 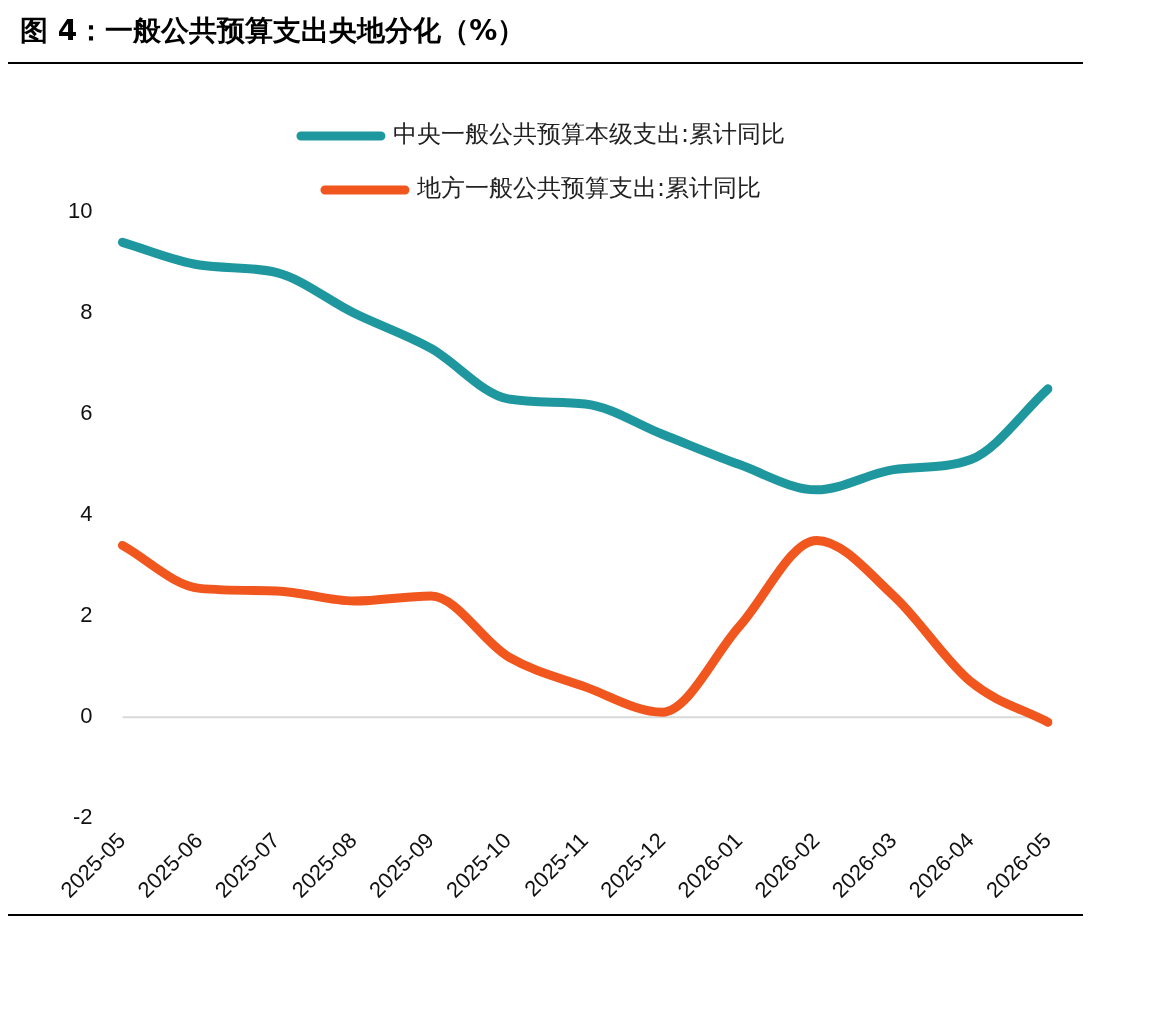 What do you see at coordinates (86, 413) in the screenshot?
I see `y-tick-label: 6` at bounding box center [86, 413].